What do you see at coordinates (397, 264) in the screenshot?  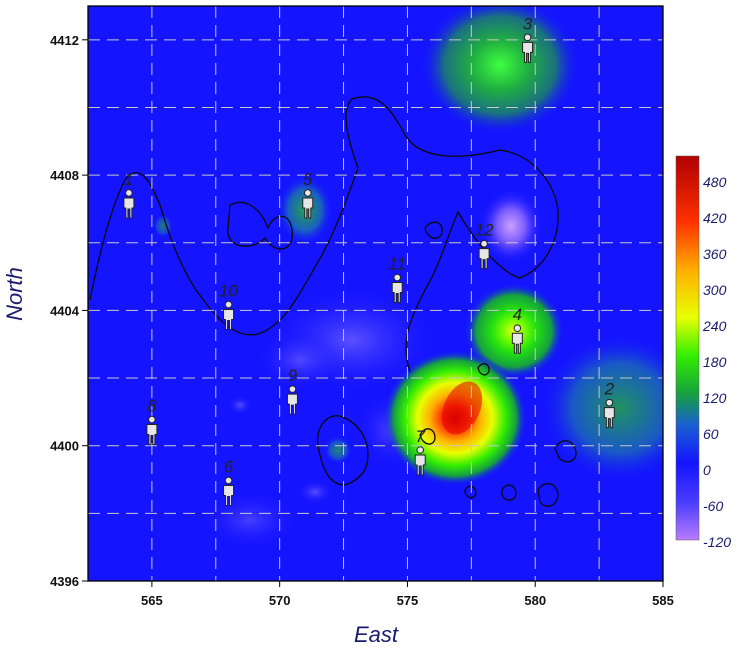 I see `point-label: 11` at bounding box center [397, 264].